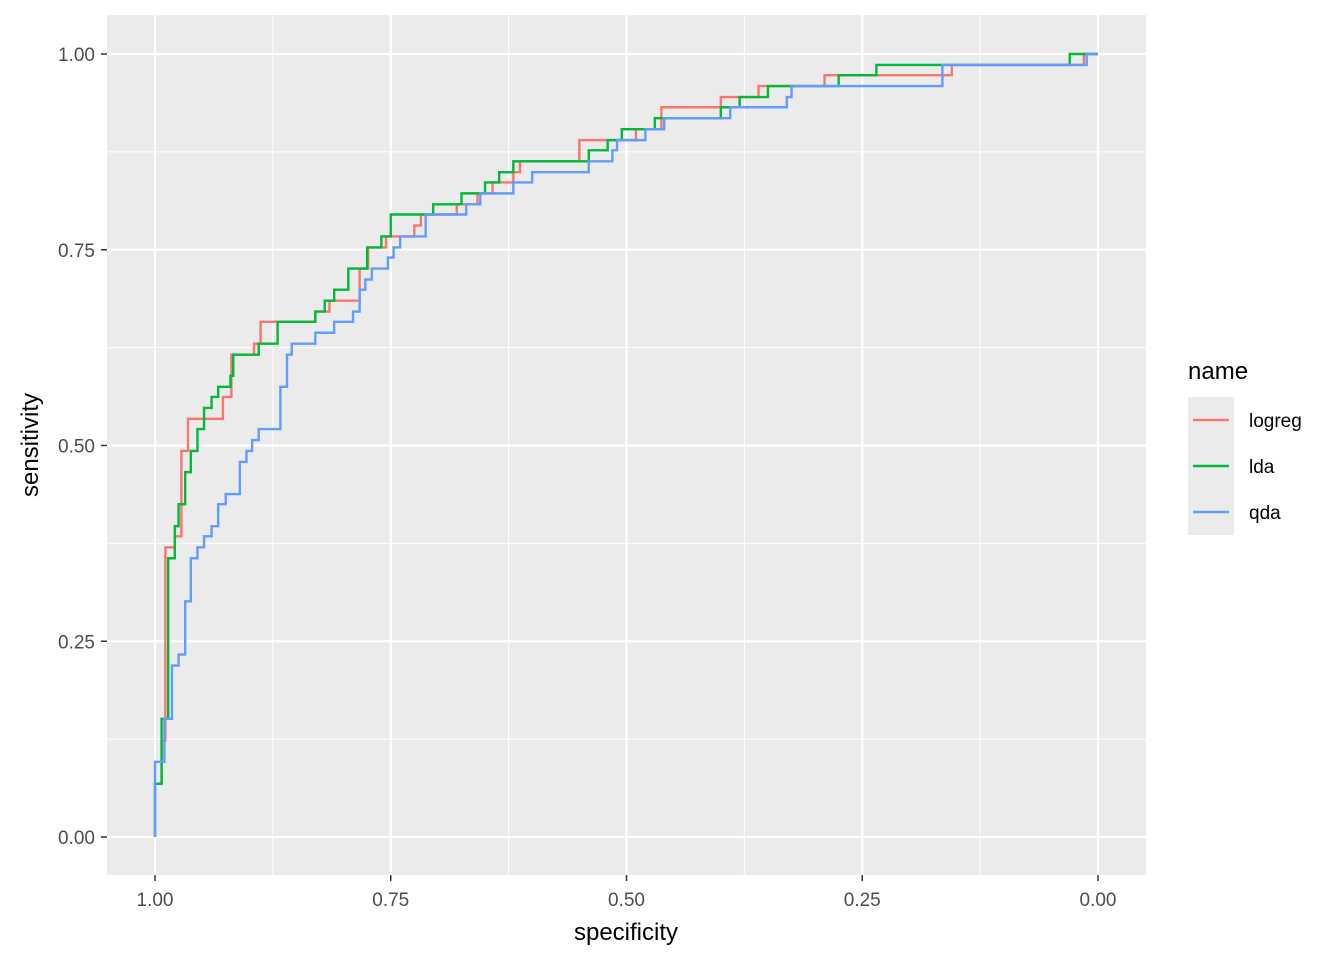 Image resolution: width=1344 pixels, height=960 pixels. Describe the element at coordinates (1262, 467) in the screenshot. I see `legend-label-lda: lda` at that location.